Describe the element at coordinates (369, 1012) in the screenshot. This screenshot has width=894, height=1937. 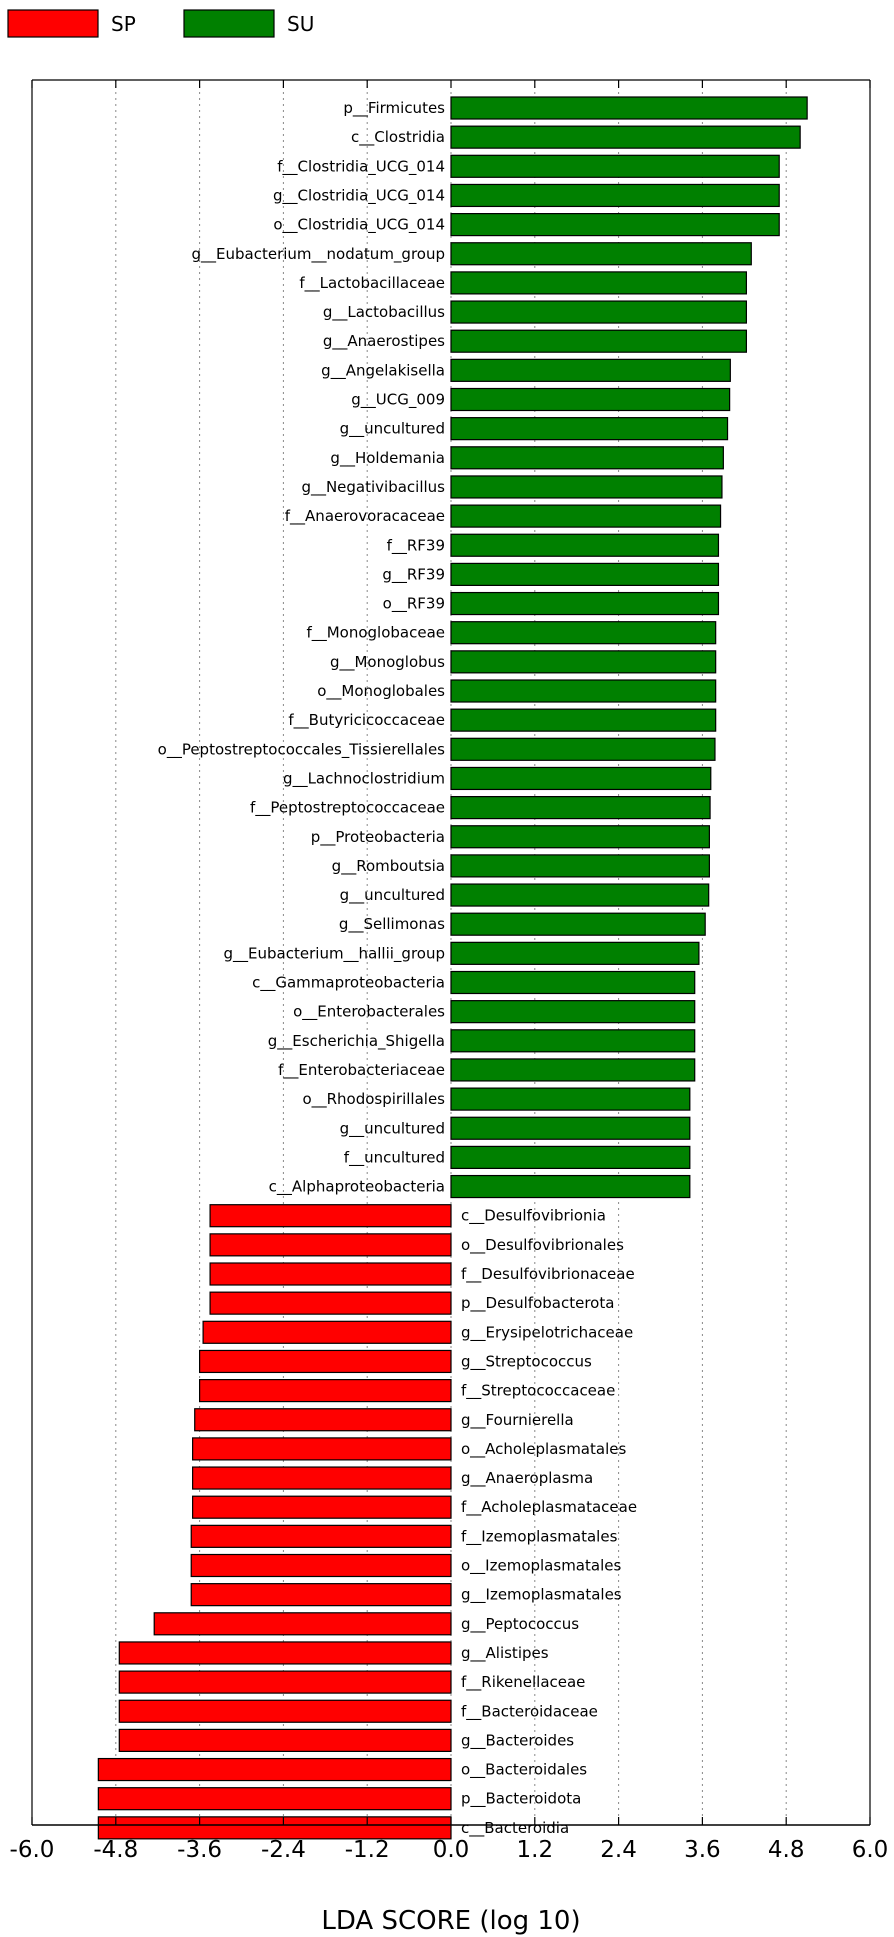
I see `bar-label: o__Enterobacterales` at that location.